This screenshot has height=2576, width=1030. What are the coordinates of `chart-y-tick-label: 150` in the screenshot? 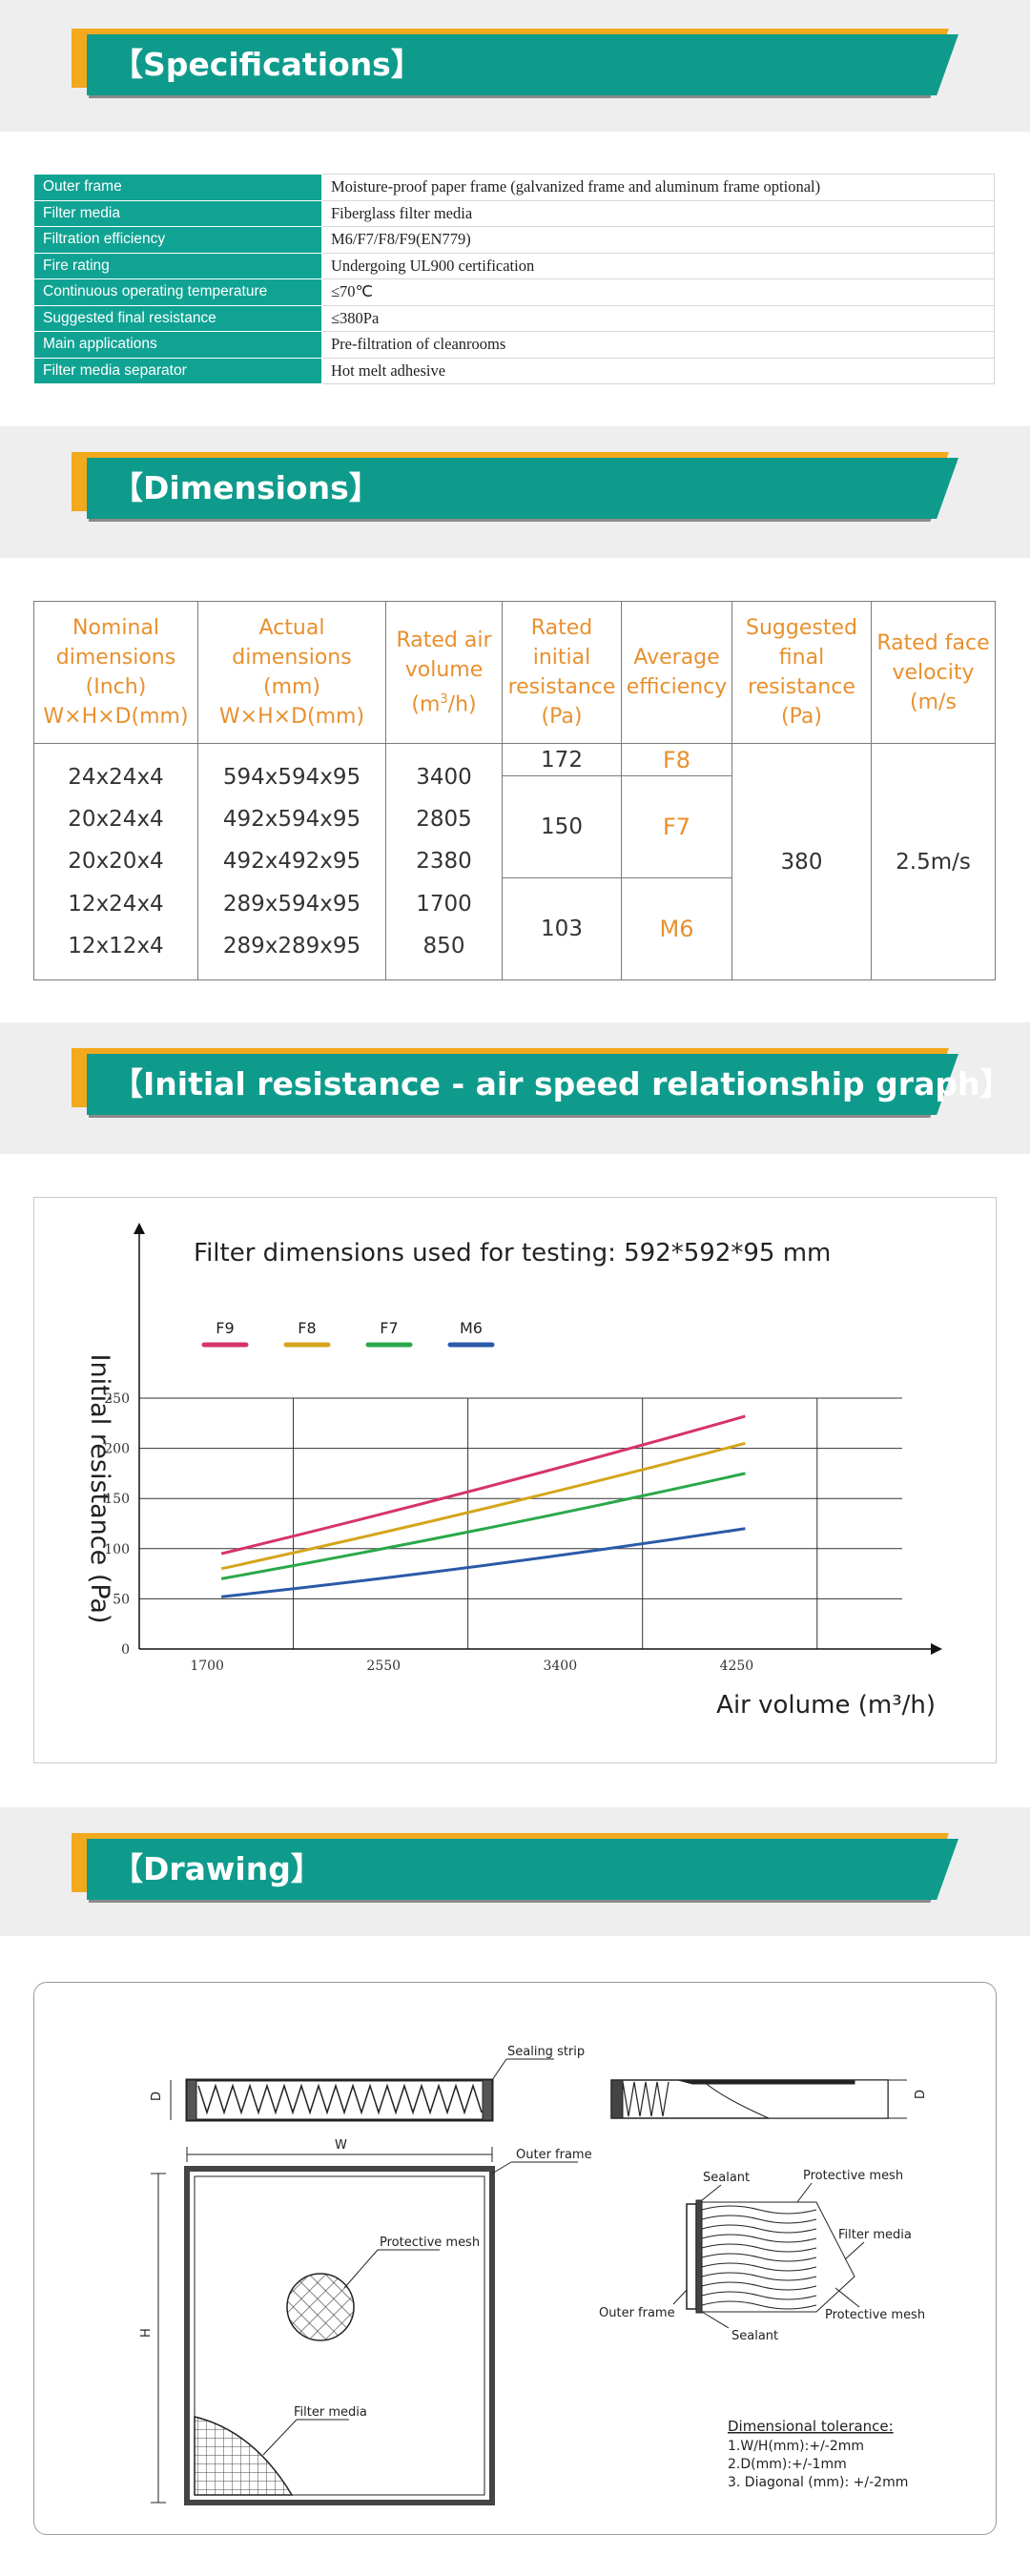 It's located at (117, 1499).